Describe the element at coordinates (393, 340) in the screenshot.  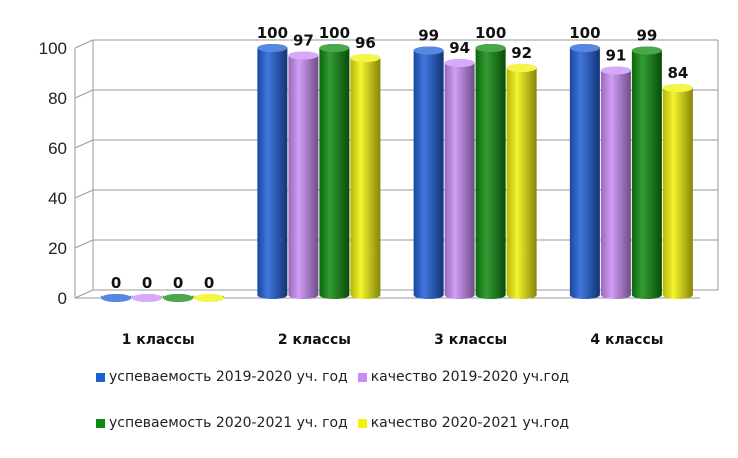
I see `x-axis: 1 классы 2 классы 3 классы 4 классы` at that location.